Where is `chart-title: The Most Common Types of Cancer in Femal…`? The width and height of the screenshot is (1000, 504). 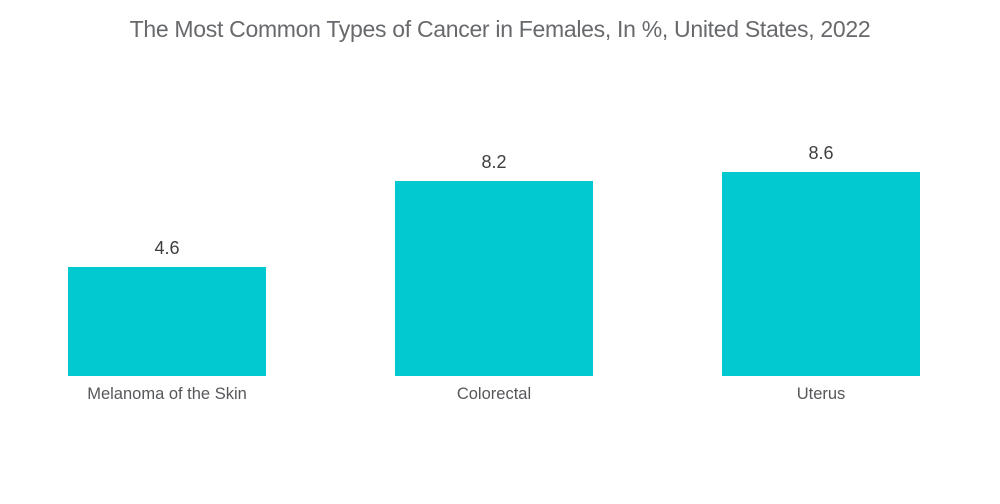
chart-title: The Most Common Types of Cancer in Femal… is located at coordinates (500, 29).